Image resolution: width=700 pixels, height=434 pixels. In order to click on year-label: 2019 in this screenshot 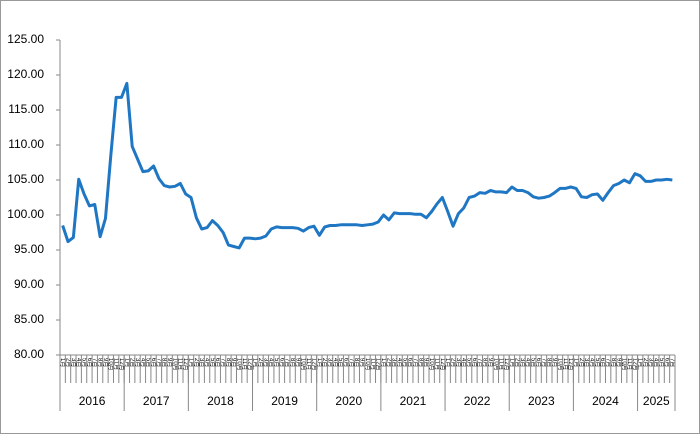, I will do `click(284, 401)`.